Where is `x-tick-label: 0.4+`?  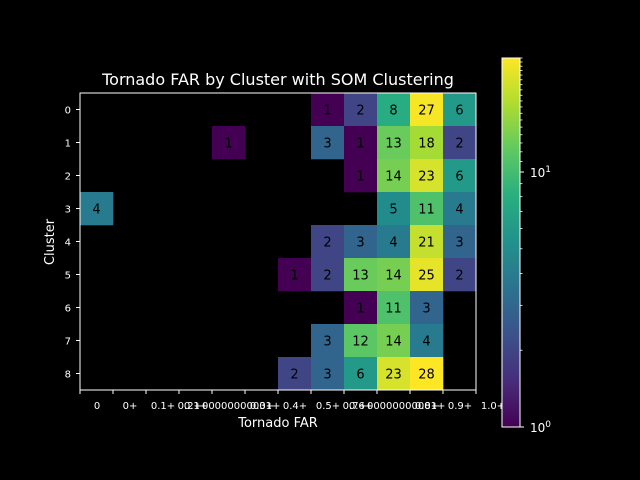 x-tick-label: 0.4+ is located at coordinates (295, 406).